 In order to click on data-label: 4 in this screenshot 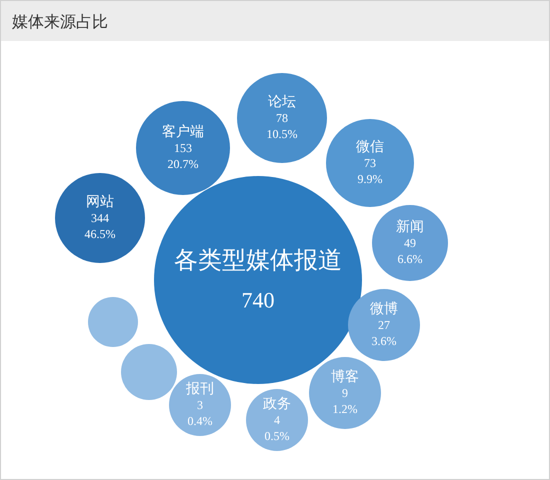, I will do `click(277, 420)`.